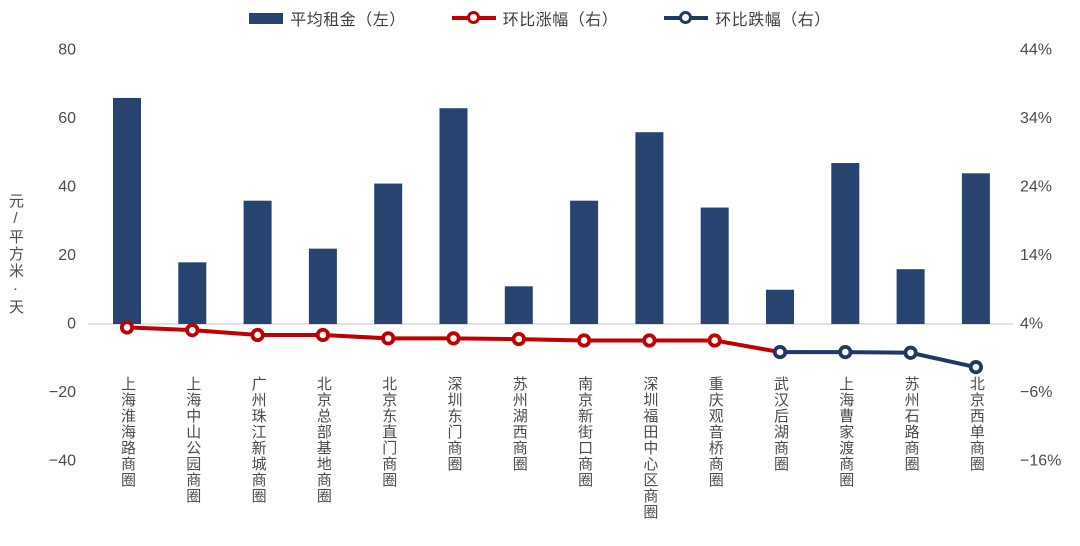 The width and height of the screenshot is (1080, 546). Describe the element at coordinates (1036, 118) in the screenshot. I see `right-axis-tick: 34%` at that location.